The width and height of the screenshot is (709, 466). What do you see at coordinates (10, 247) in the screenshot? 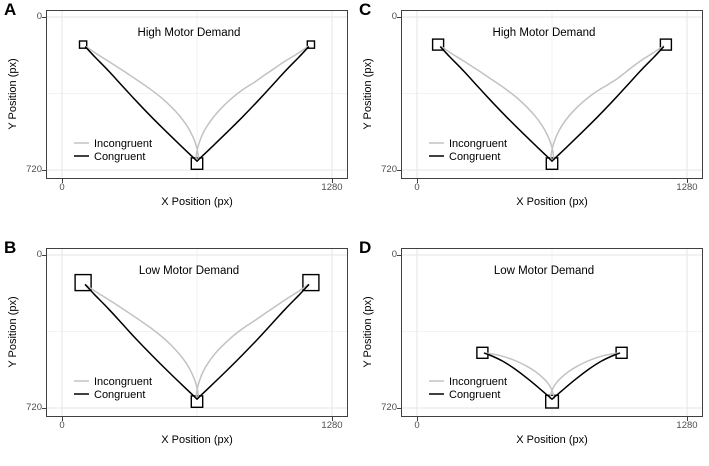
I see `panel-letter: B` at bounding box center [10, 247].